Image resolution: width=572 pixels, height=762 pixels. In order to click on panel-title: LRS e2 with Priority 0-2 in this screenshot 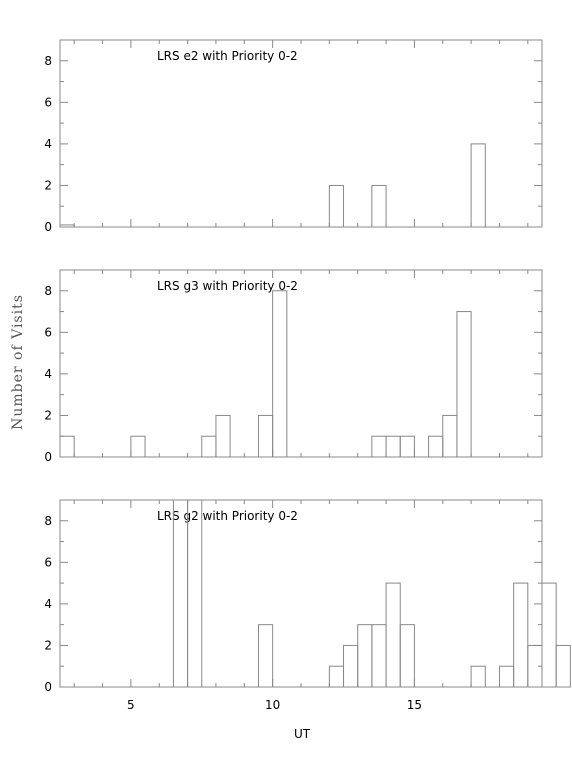, I will do `click(227, 56)`.